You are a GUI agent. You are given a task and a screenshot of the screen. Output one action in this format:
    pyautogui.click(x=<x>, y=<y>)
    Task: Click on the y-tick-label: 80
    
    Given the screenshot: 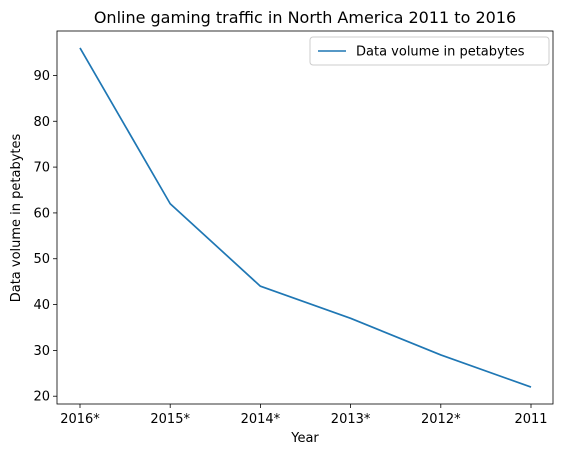 What is the action you would take?
    pyautogui.click(x=41, y=122)
    